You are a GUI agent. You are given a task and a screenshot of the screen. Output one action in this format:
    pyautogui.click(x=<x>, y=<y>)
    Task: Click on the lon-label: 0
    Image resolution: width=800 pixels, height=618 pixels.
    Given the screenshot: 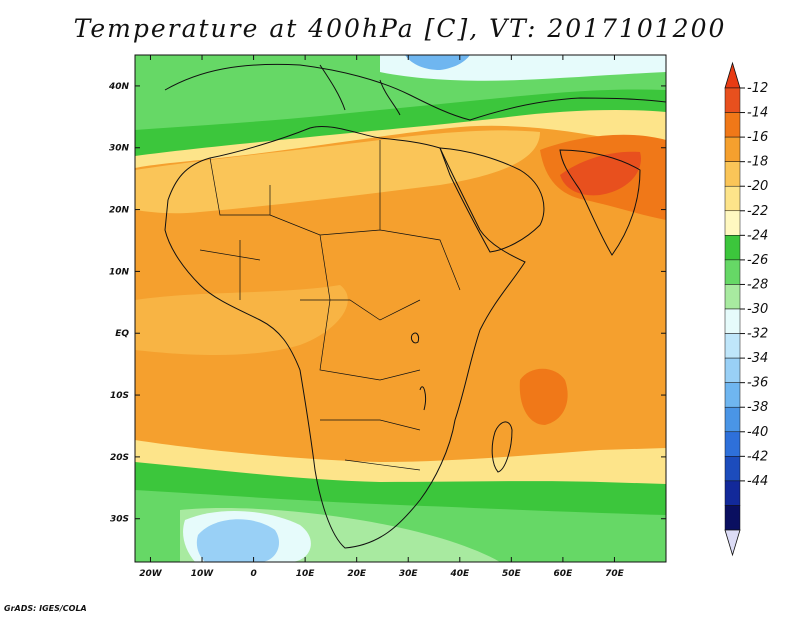 What is the action you would take?
    pyautogui.click(x=253, y=574)
    